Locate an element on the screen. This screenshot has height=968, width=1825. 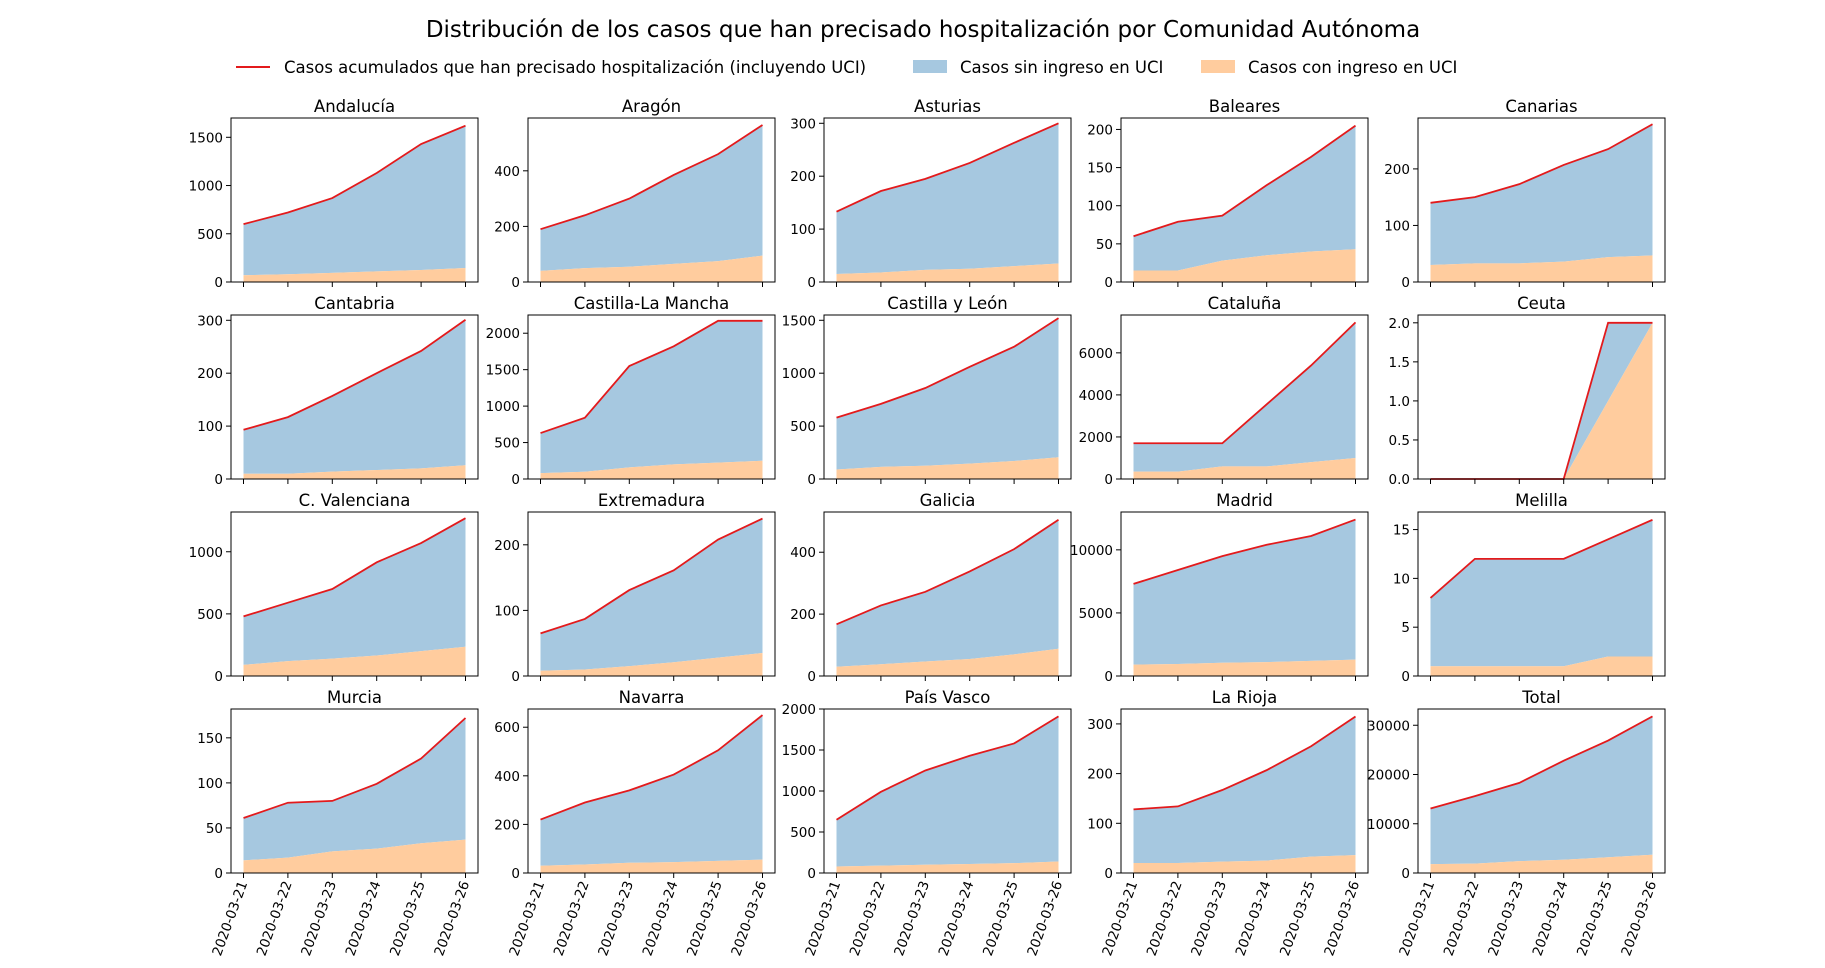
x-tick-label: 2020-03-22 is located at coordinates (868, 918).